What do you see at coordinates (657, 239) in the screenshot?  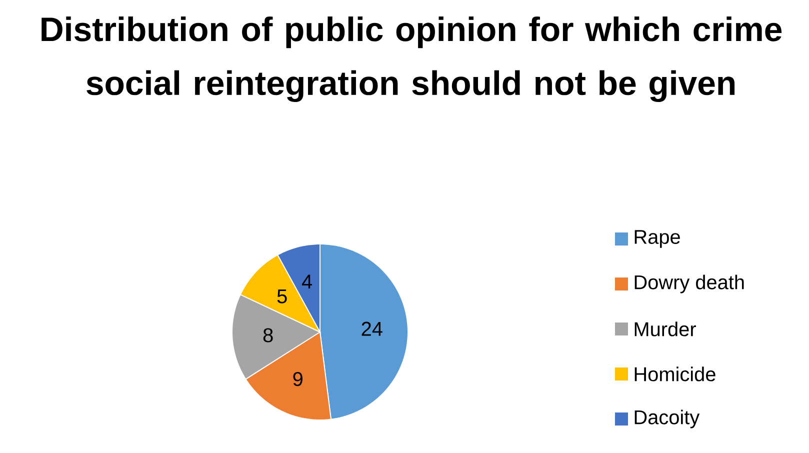 I see `legend-label: Rape` at bounding box center [657, 239].